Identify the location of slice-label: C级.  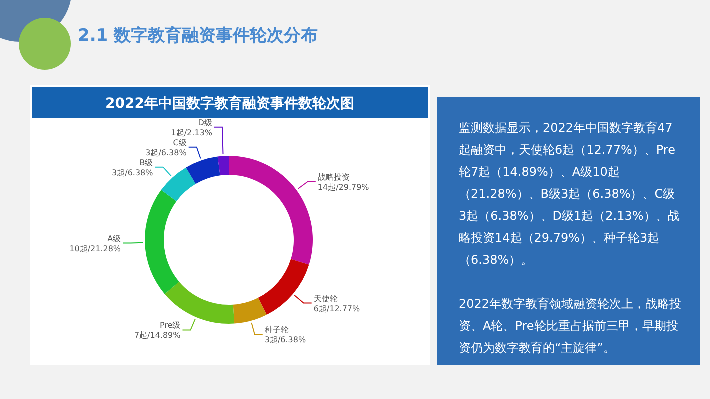
(180, 143).